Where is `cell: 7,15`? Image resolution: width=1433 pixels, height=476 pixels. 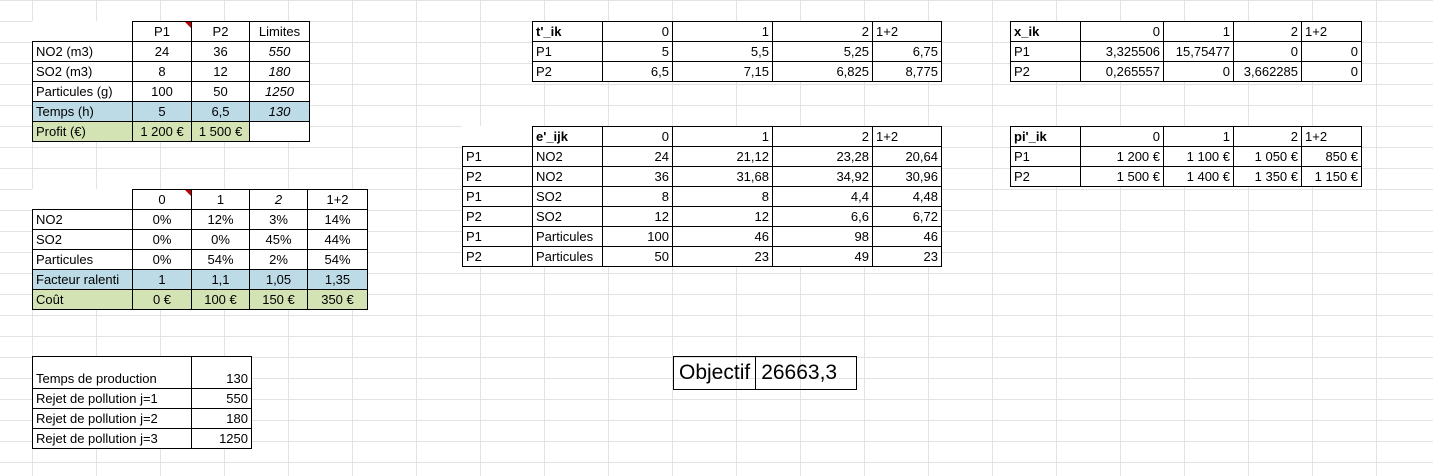
cell: 7,15 is located at coordinates (722, 71).